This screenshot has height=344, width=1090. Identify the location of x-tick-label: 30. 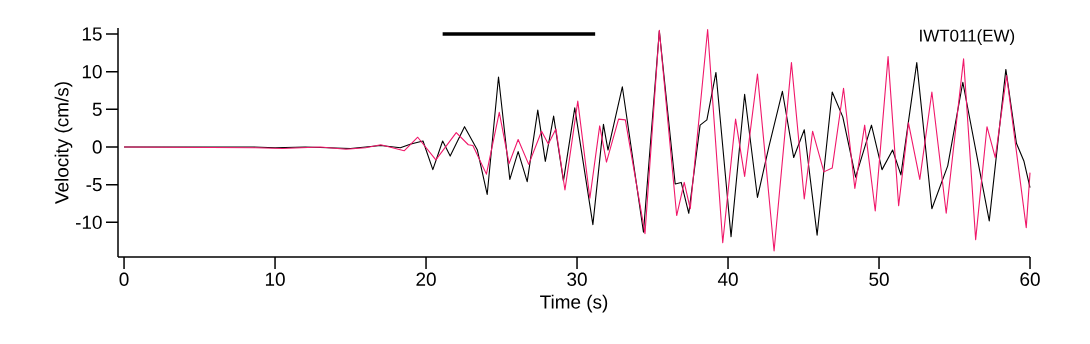
(577, 279).